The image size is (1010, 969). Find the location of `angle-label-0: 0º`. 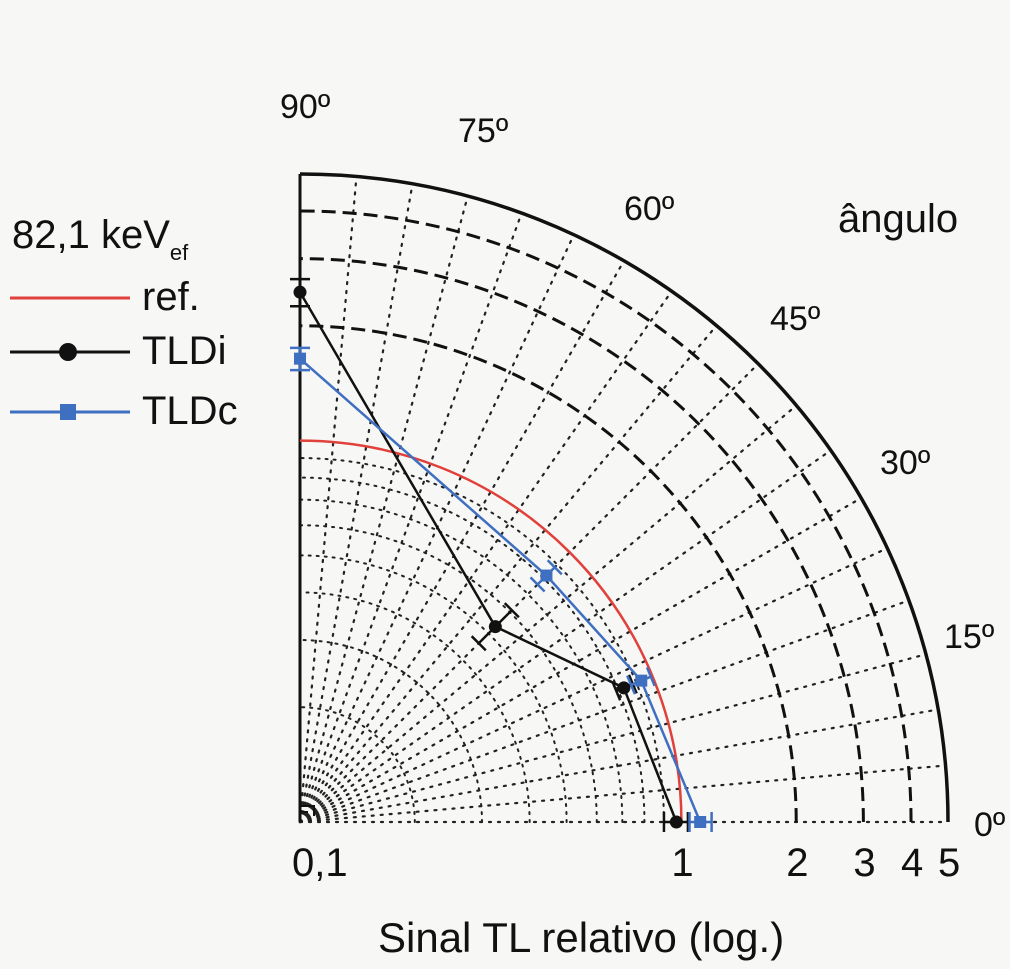

angle-label-0: 0º is located at coordinates (989, 825).